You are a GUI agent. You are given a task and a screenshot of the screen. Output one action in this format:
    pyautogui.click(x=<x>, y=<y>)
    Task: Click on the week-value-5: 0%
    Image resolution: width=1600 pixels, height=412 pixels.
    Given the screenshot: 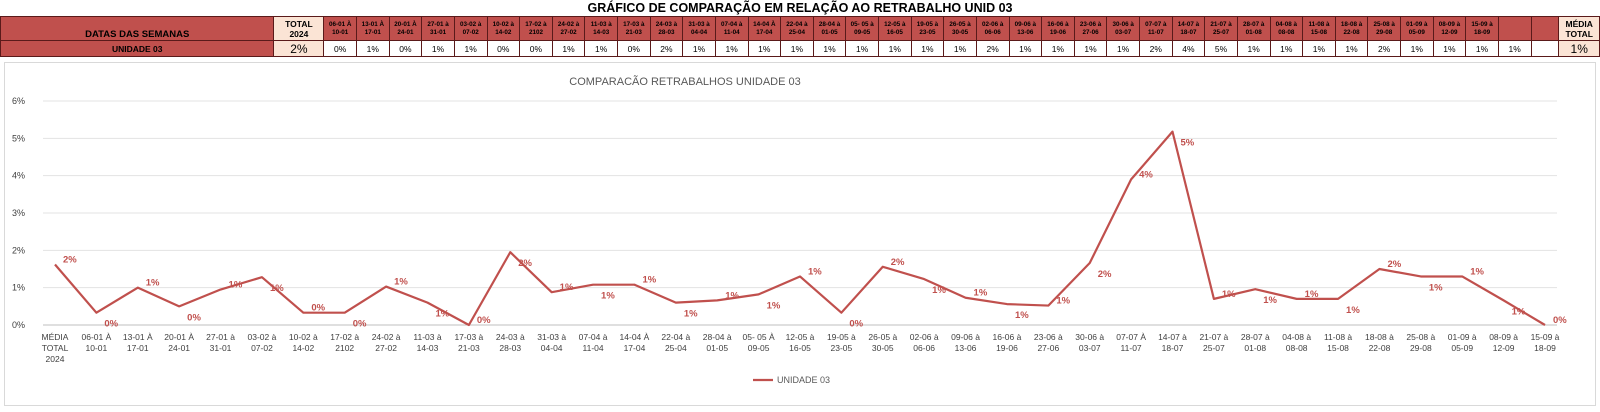 What is the action you would take?
    pyautogui.click(x=503, y=48)
    